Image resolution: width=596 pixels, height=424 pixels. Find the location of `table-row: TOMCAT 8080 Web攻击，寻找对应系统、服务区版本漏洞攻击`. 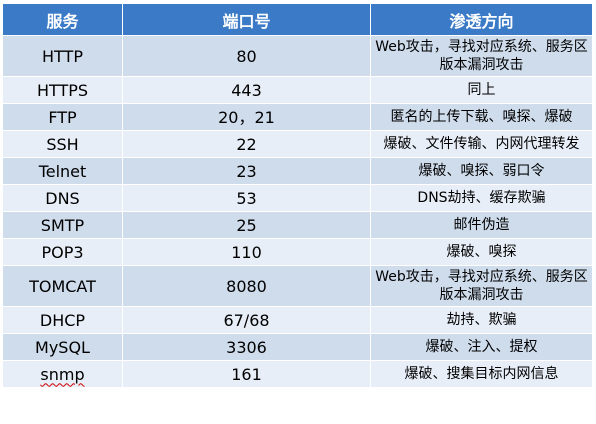

table-row: TOMCAT 8080 Web攻击，寻找对应系统、服务区版本漏洞攻击 is located at coordinates (297, 286).